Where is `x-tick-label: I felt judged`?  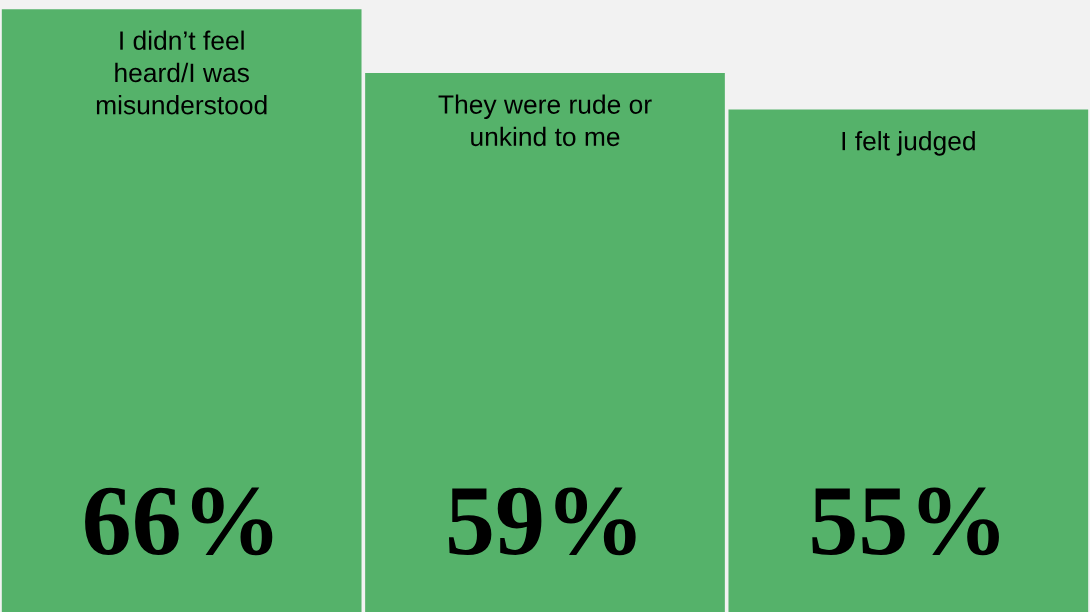 x-tick-label: I felt judged is located at coordinates (908, 143).